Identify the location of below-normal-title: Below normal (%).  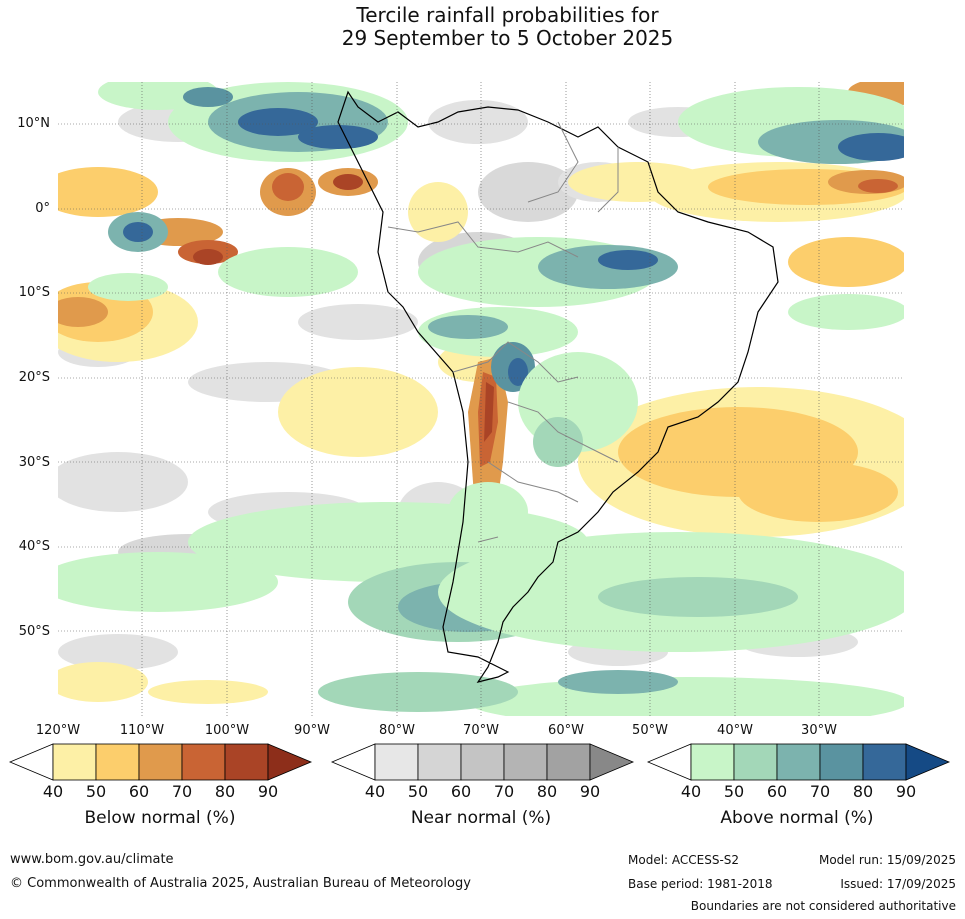
(160, 818).